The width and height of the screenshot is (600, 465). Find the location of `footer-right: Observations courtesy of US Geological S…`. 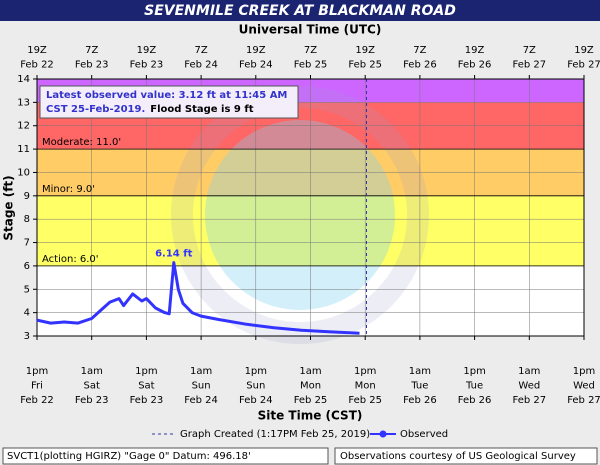

footer-right: Observations courtesy of US Geological S… is located at coordinates (458, 456).